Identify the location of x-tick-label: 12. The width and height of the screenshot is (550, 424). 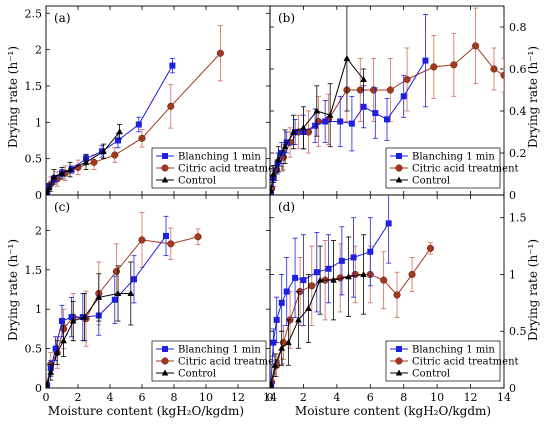
(471, 397).